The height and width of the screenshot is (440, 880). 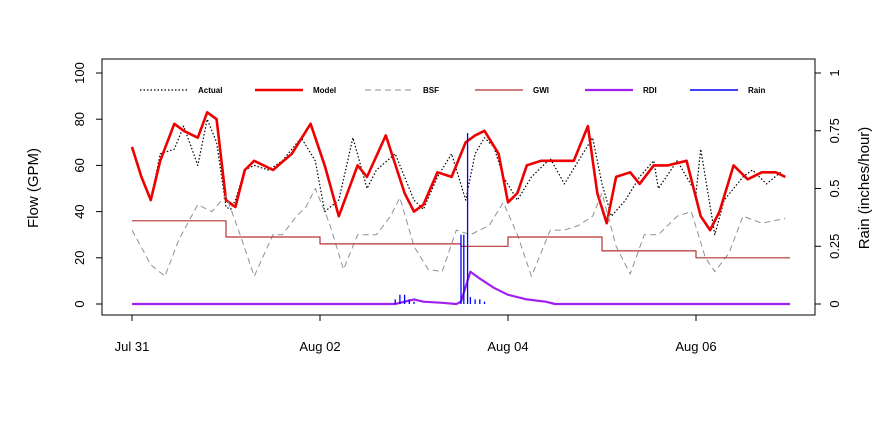 I want to click on left-axis: 0 20 40 60 80 100, so click(x=87, y=185).